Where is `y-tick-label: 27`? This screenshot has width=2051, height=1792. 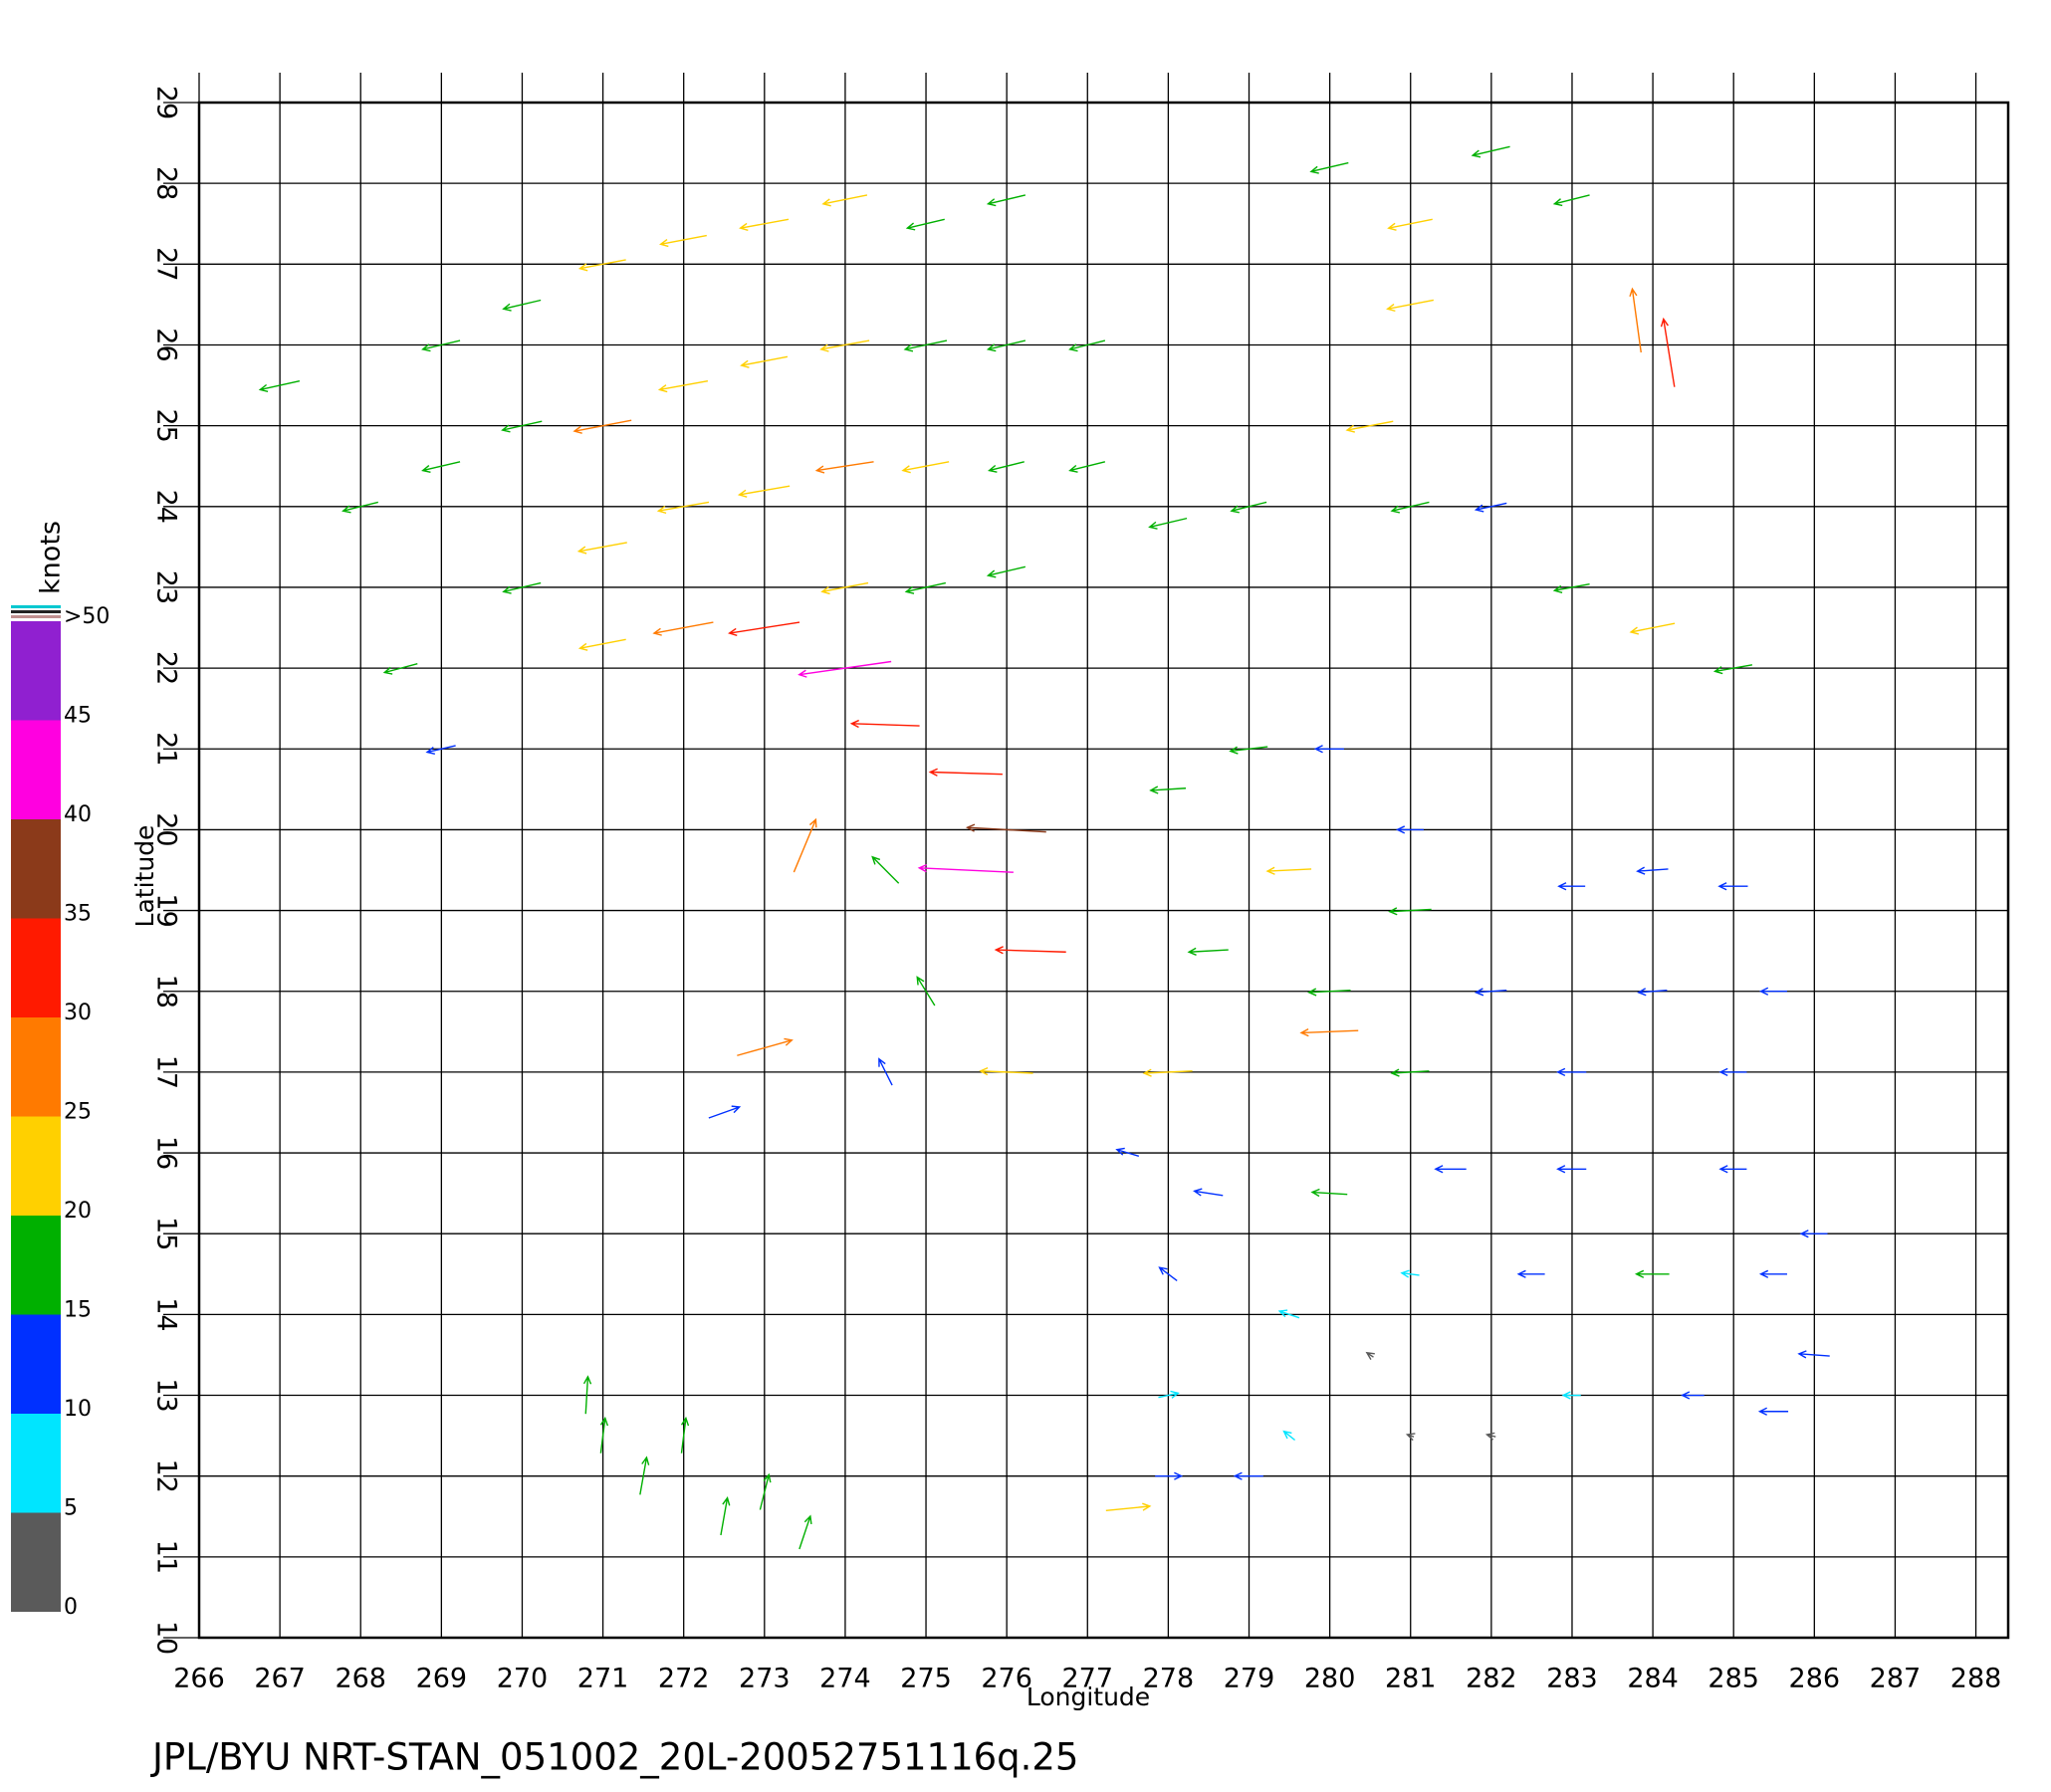 y-tick-label: 27 is located at coordinates (166, 264).